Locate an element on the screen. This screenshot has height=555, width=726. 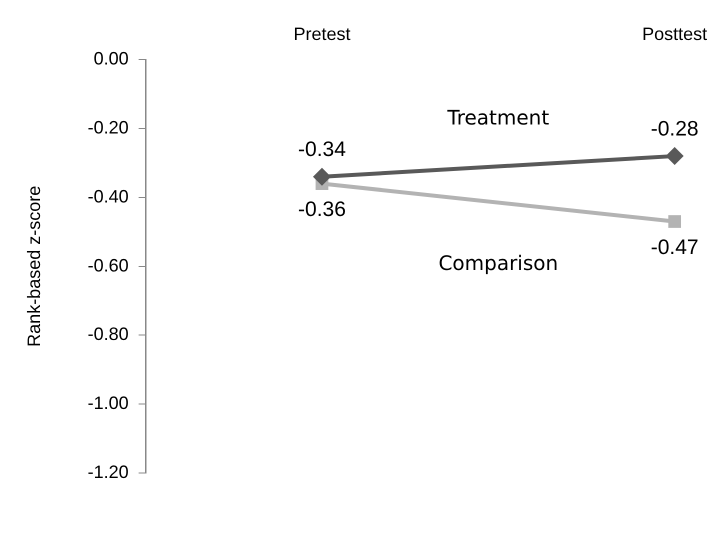
data-label: -0.36 is located at coordinates (322, 209).